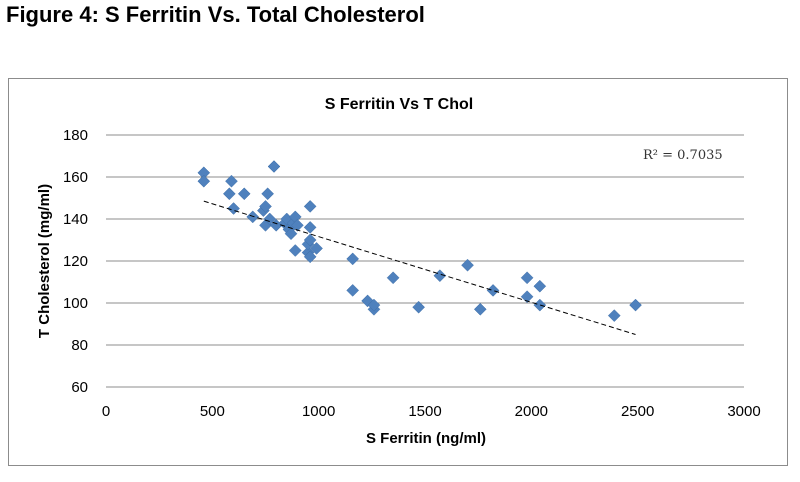 Image resolution: width=800 pixels, height=482 pixels. What do you see at coordinates (424, 411) in the screenshot?
I see `x-tick-label: 1500` at bounding box center [424, 411].